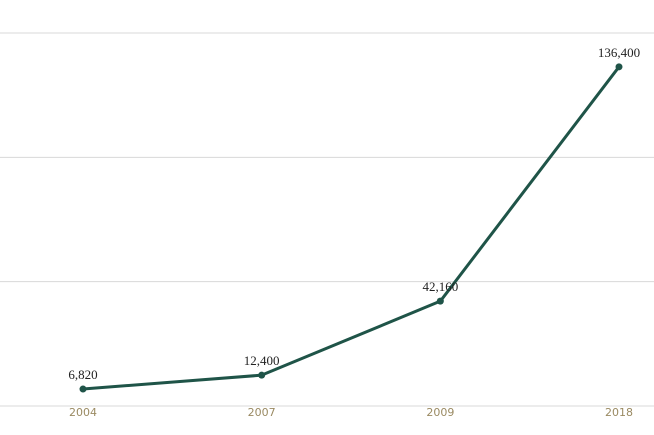  Describe the element at coordinates (82, 374) in the screenshot. I see `data-label: 6,820` at that location.